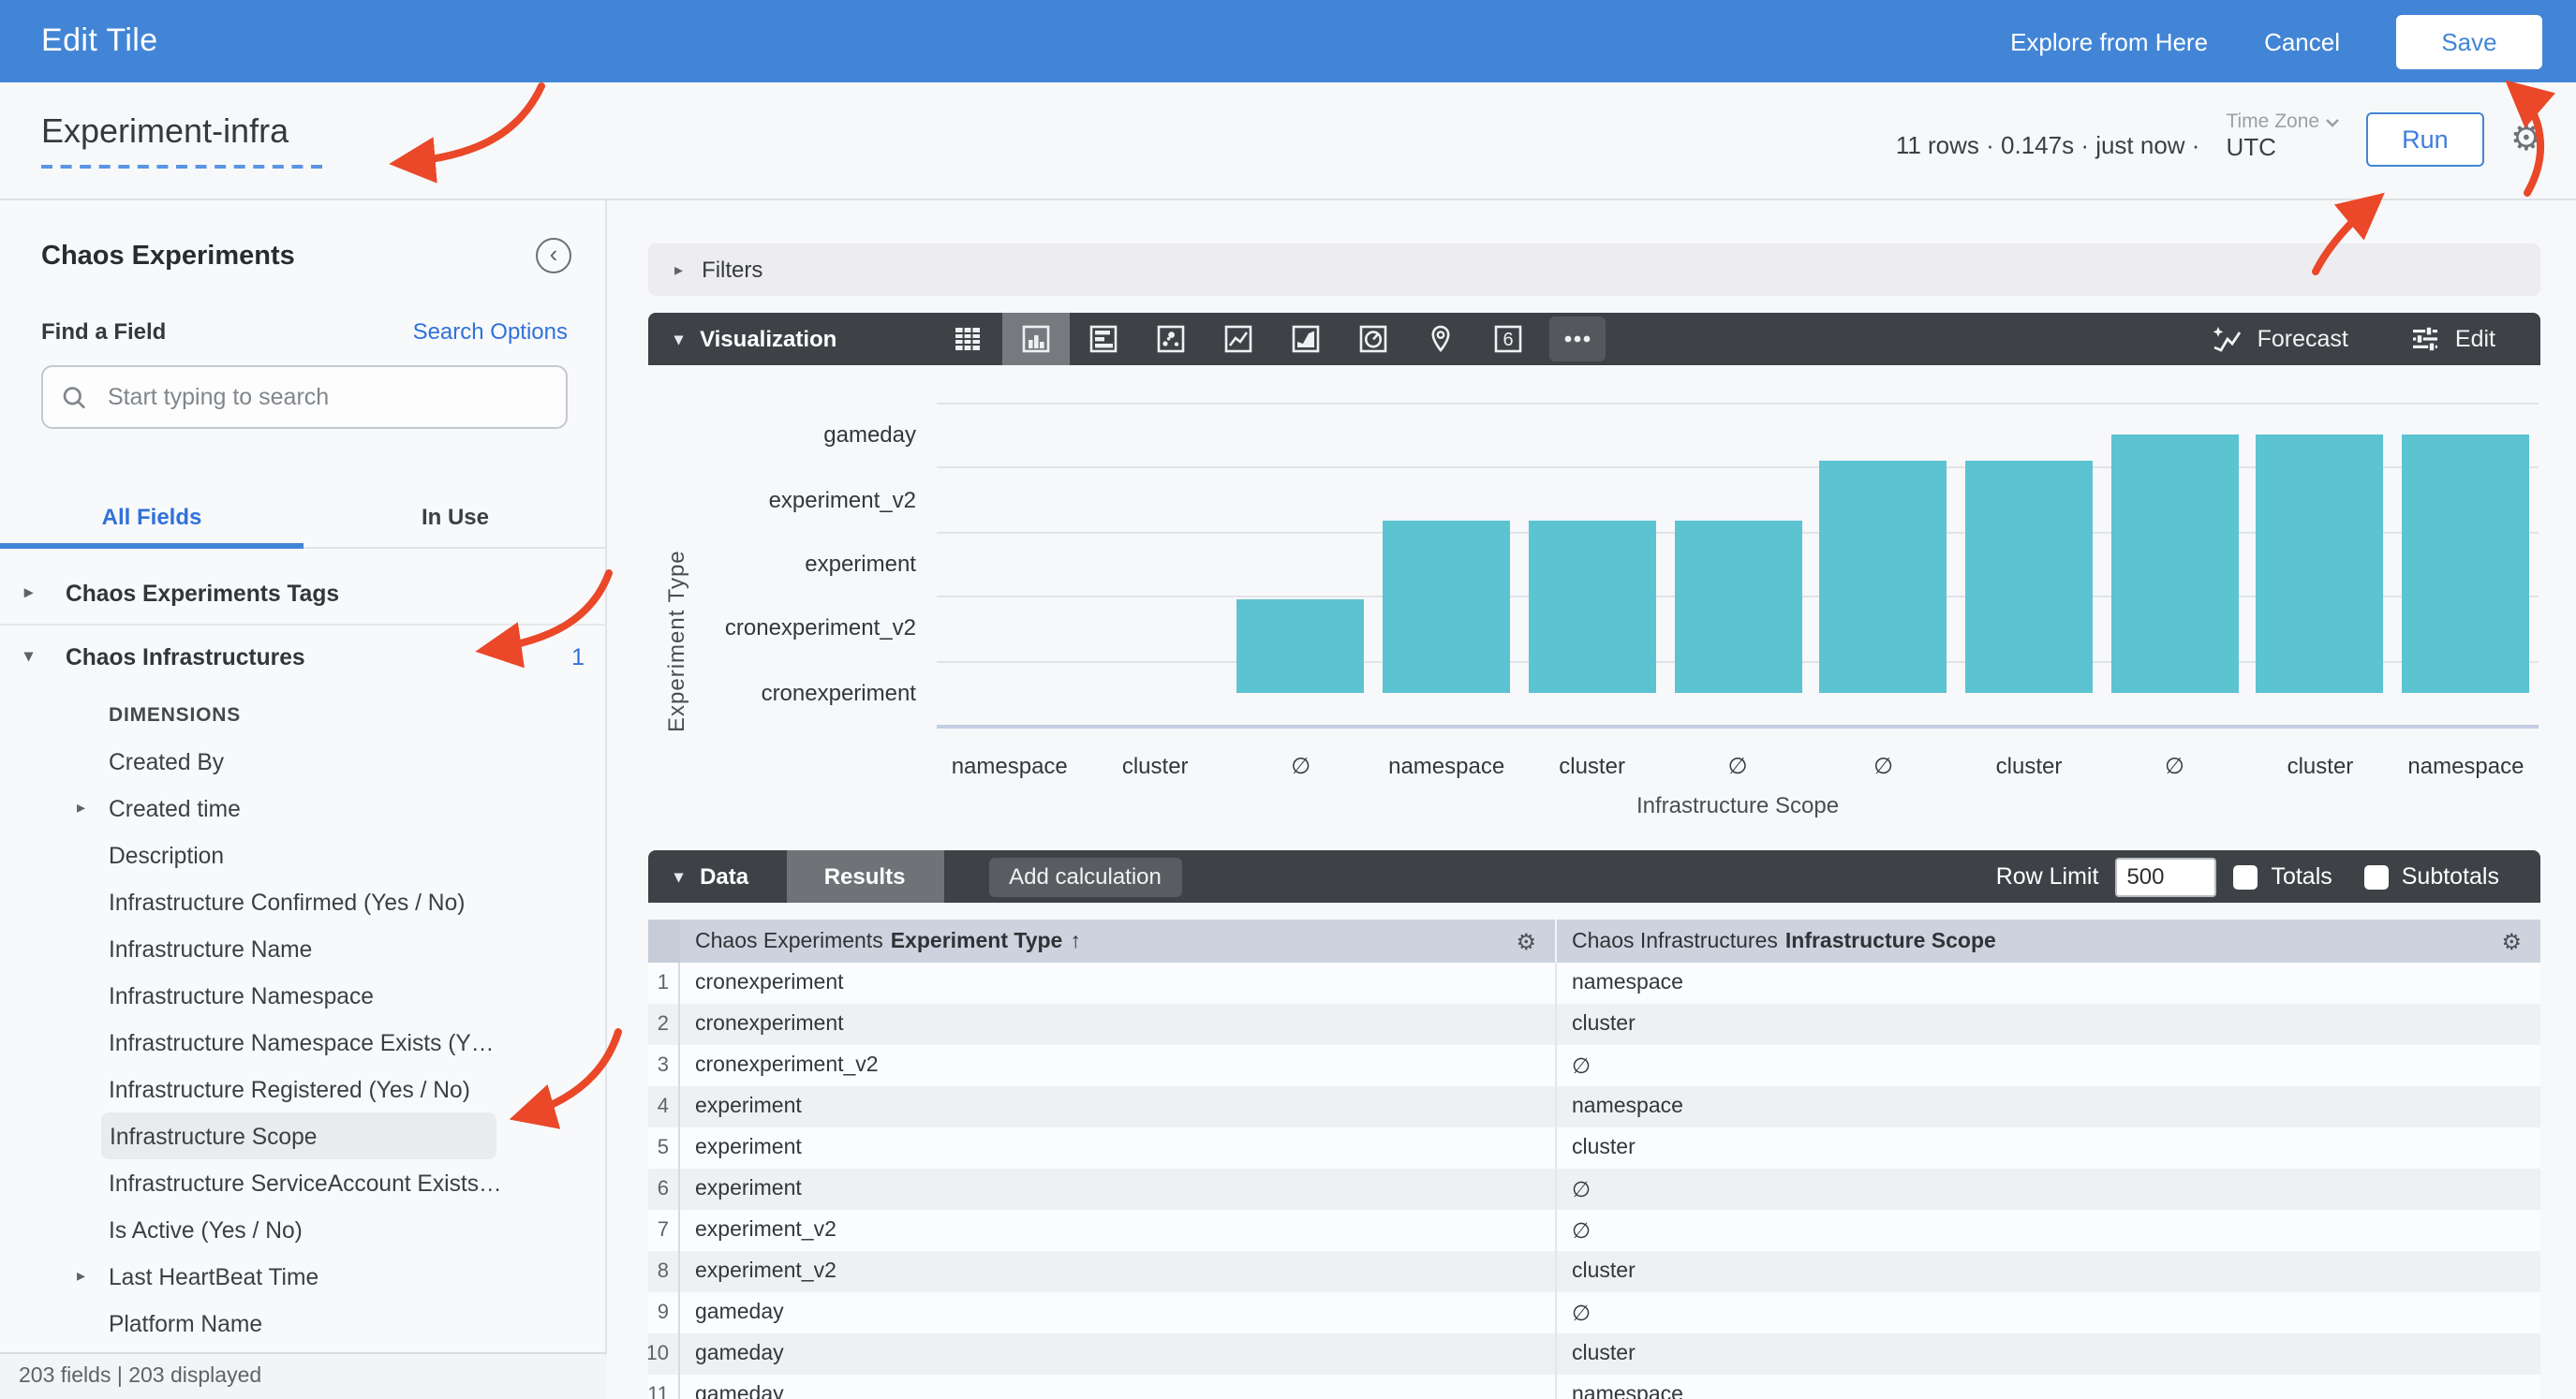  What do you see at coordinates (325, 397) in the screenshot?
I see `field-search-input` at bounding box center [325, 397].